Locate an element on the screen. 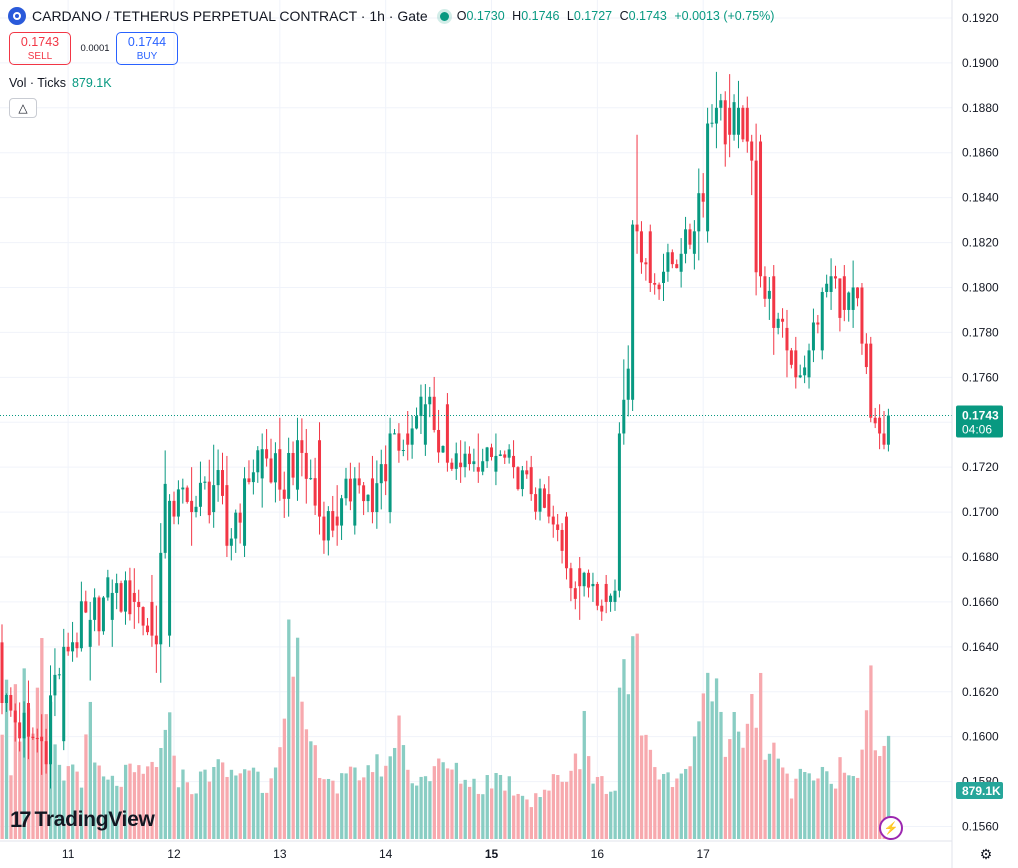 This screenshot has height=868, width=1018. chevron-up-icon: △ is located at coordinates (23, 108).